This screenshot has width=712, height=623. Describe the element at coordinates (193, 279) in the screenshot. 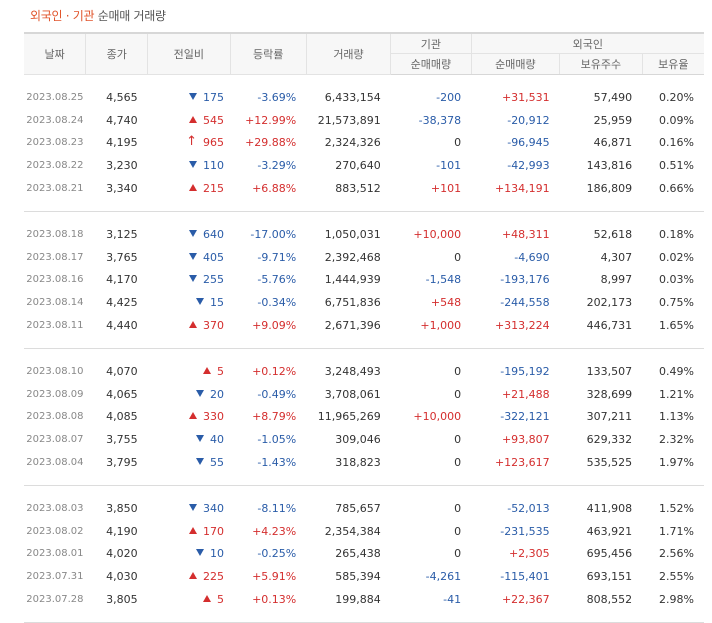

I see `triangle-down-icon` at that location.